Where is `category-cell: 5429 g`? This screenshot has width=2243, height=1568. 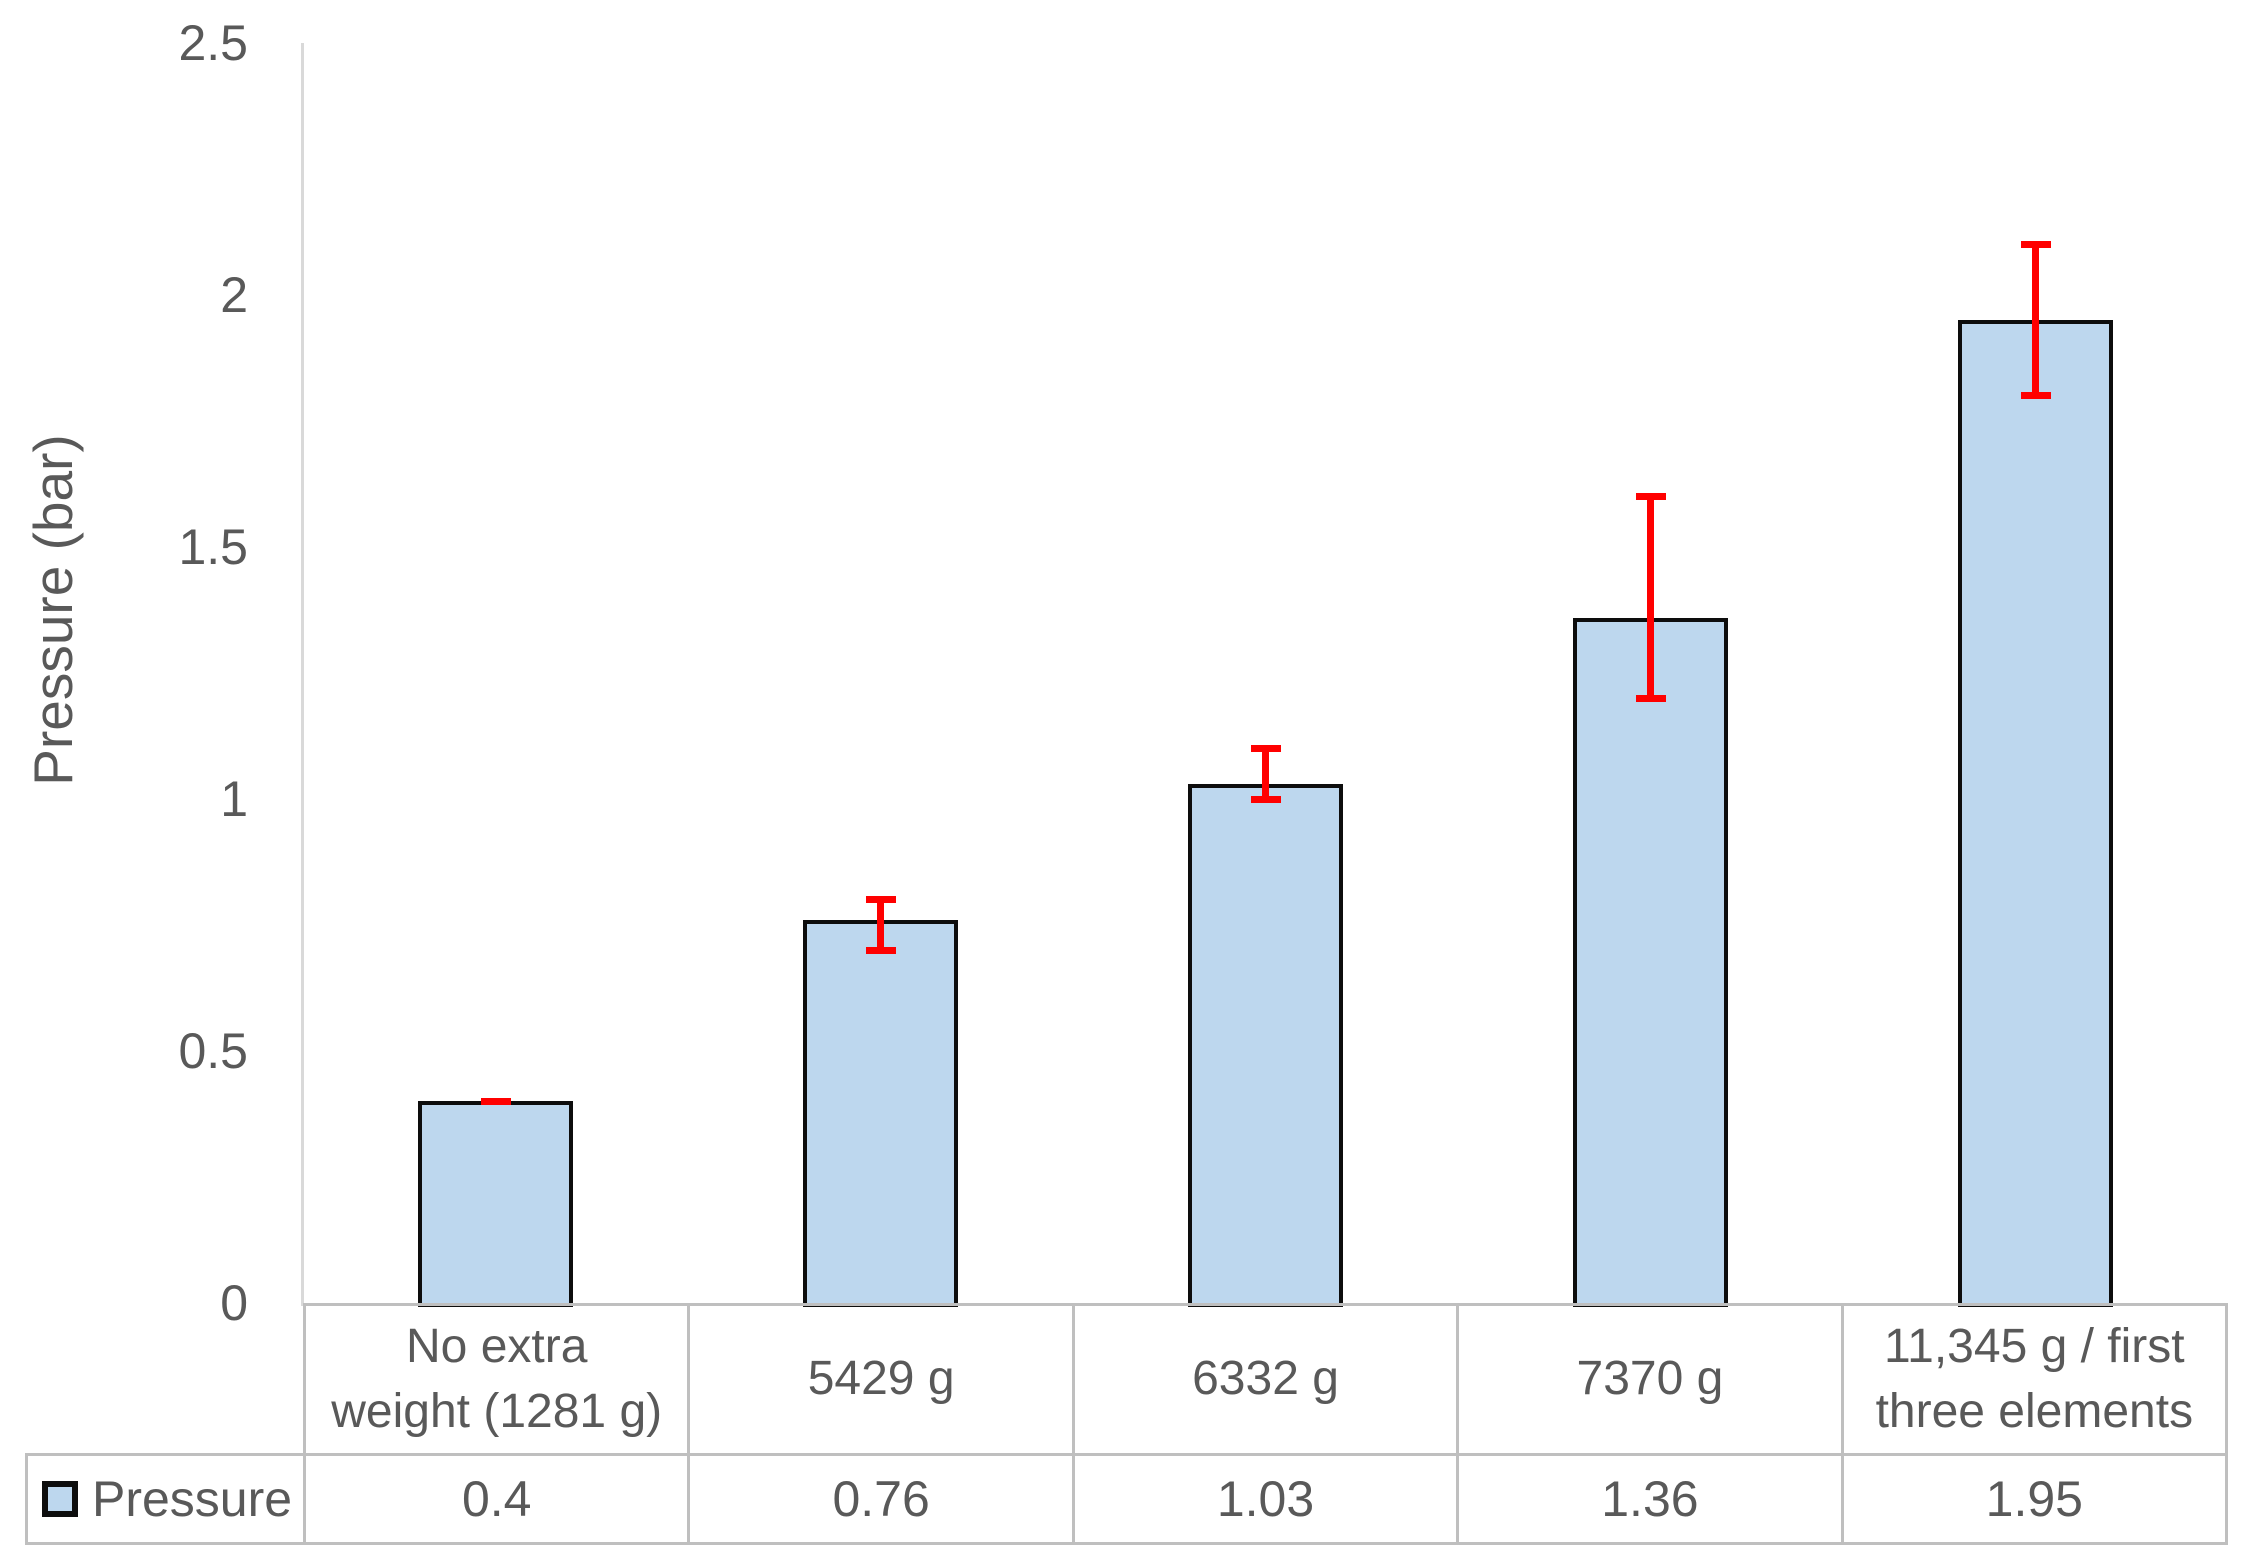
category-cell: 5429 g is located at coordinates (882, 1379).